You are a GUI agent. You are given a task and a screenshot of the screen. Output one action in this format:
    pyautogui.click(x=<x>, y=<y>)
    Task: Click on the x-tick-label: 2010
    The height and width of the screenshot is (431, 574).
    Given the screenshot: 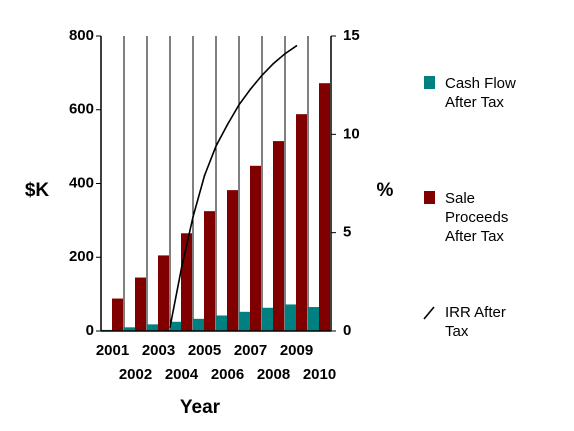 What is the action you would take?
    pyautogui.click(x=319, y=374)
    